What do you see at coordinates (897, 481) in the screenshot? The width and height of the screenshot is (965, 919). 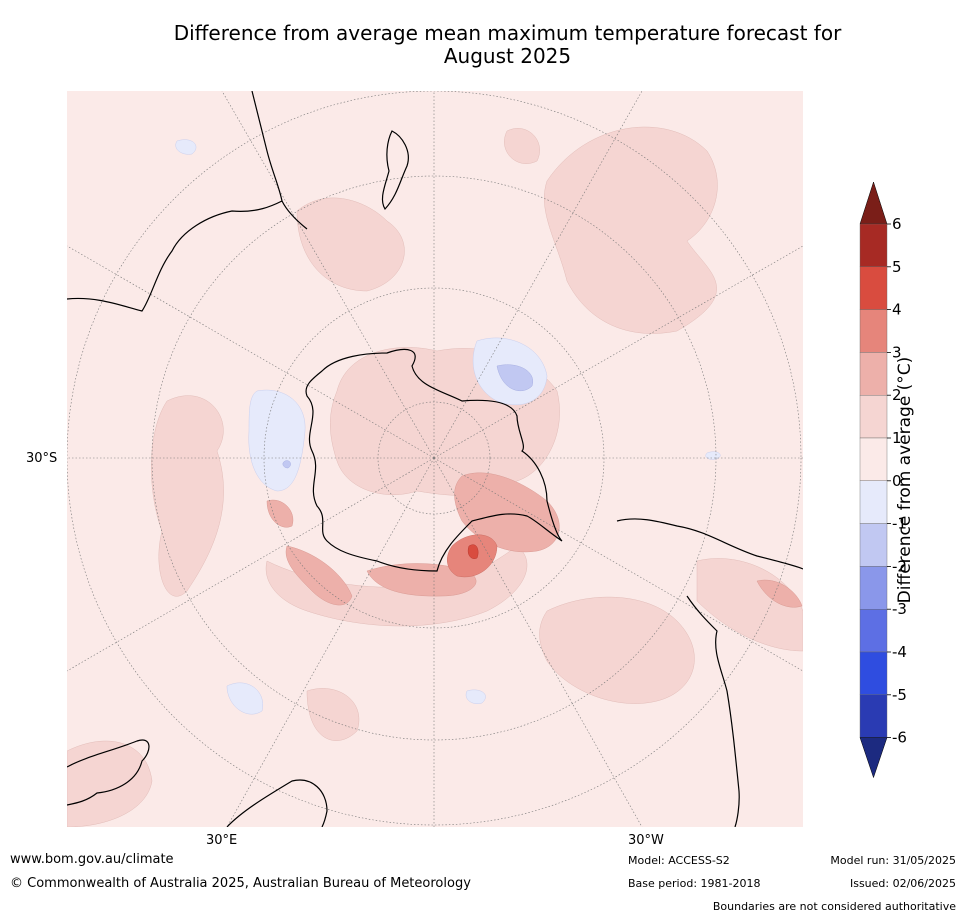 I see `colorbar-tick-label: 0` at bounding box center [897, 481].